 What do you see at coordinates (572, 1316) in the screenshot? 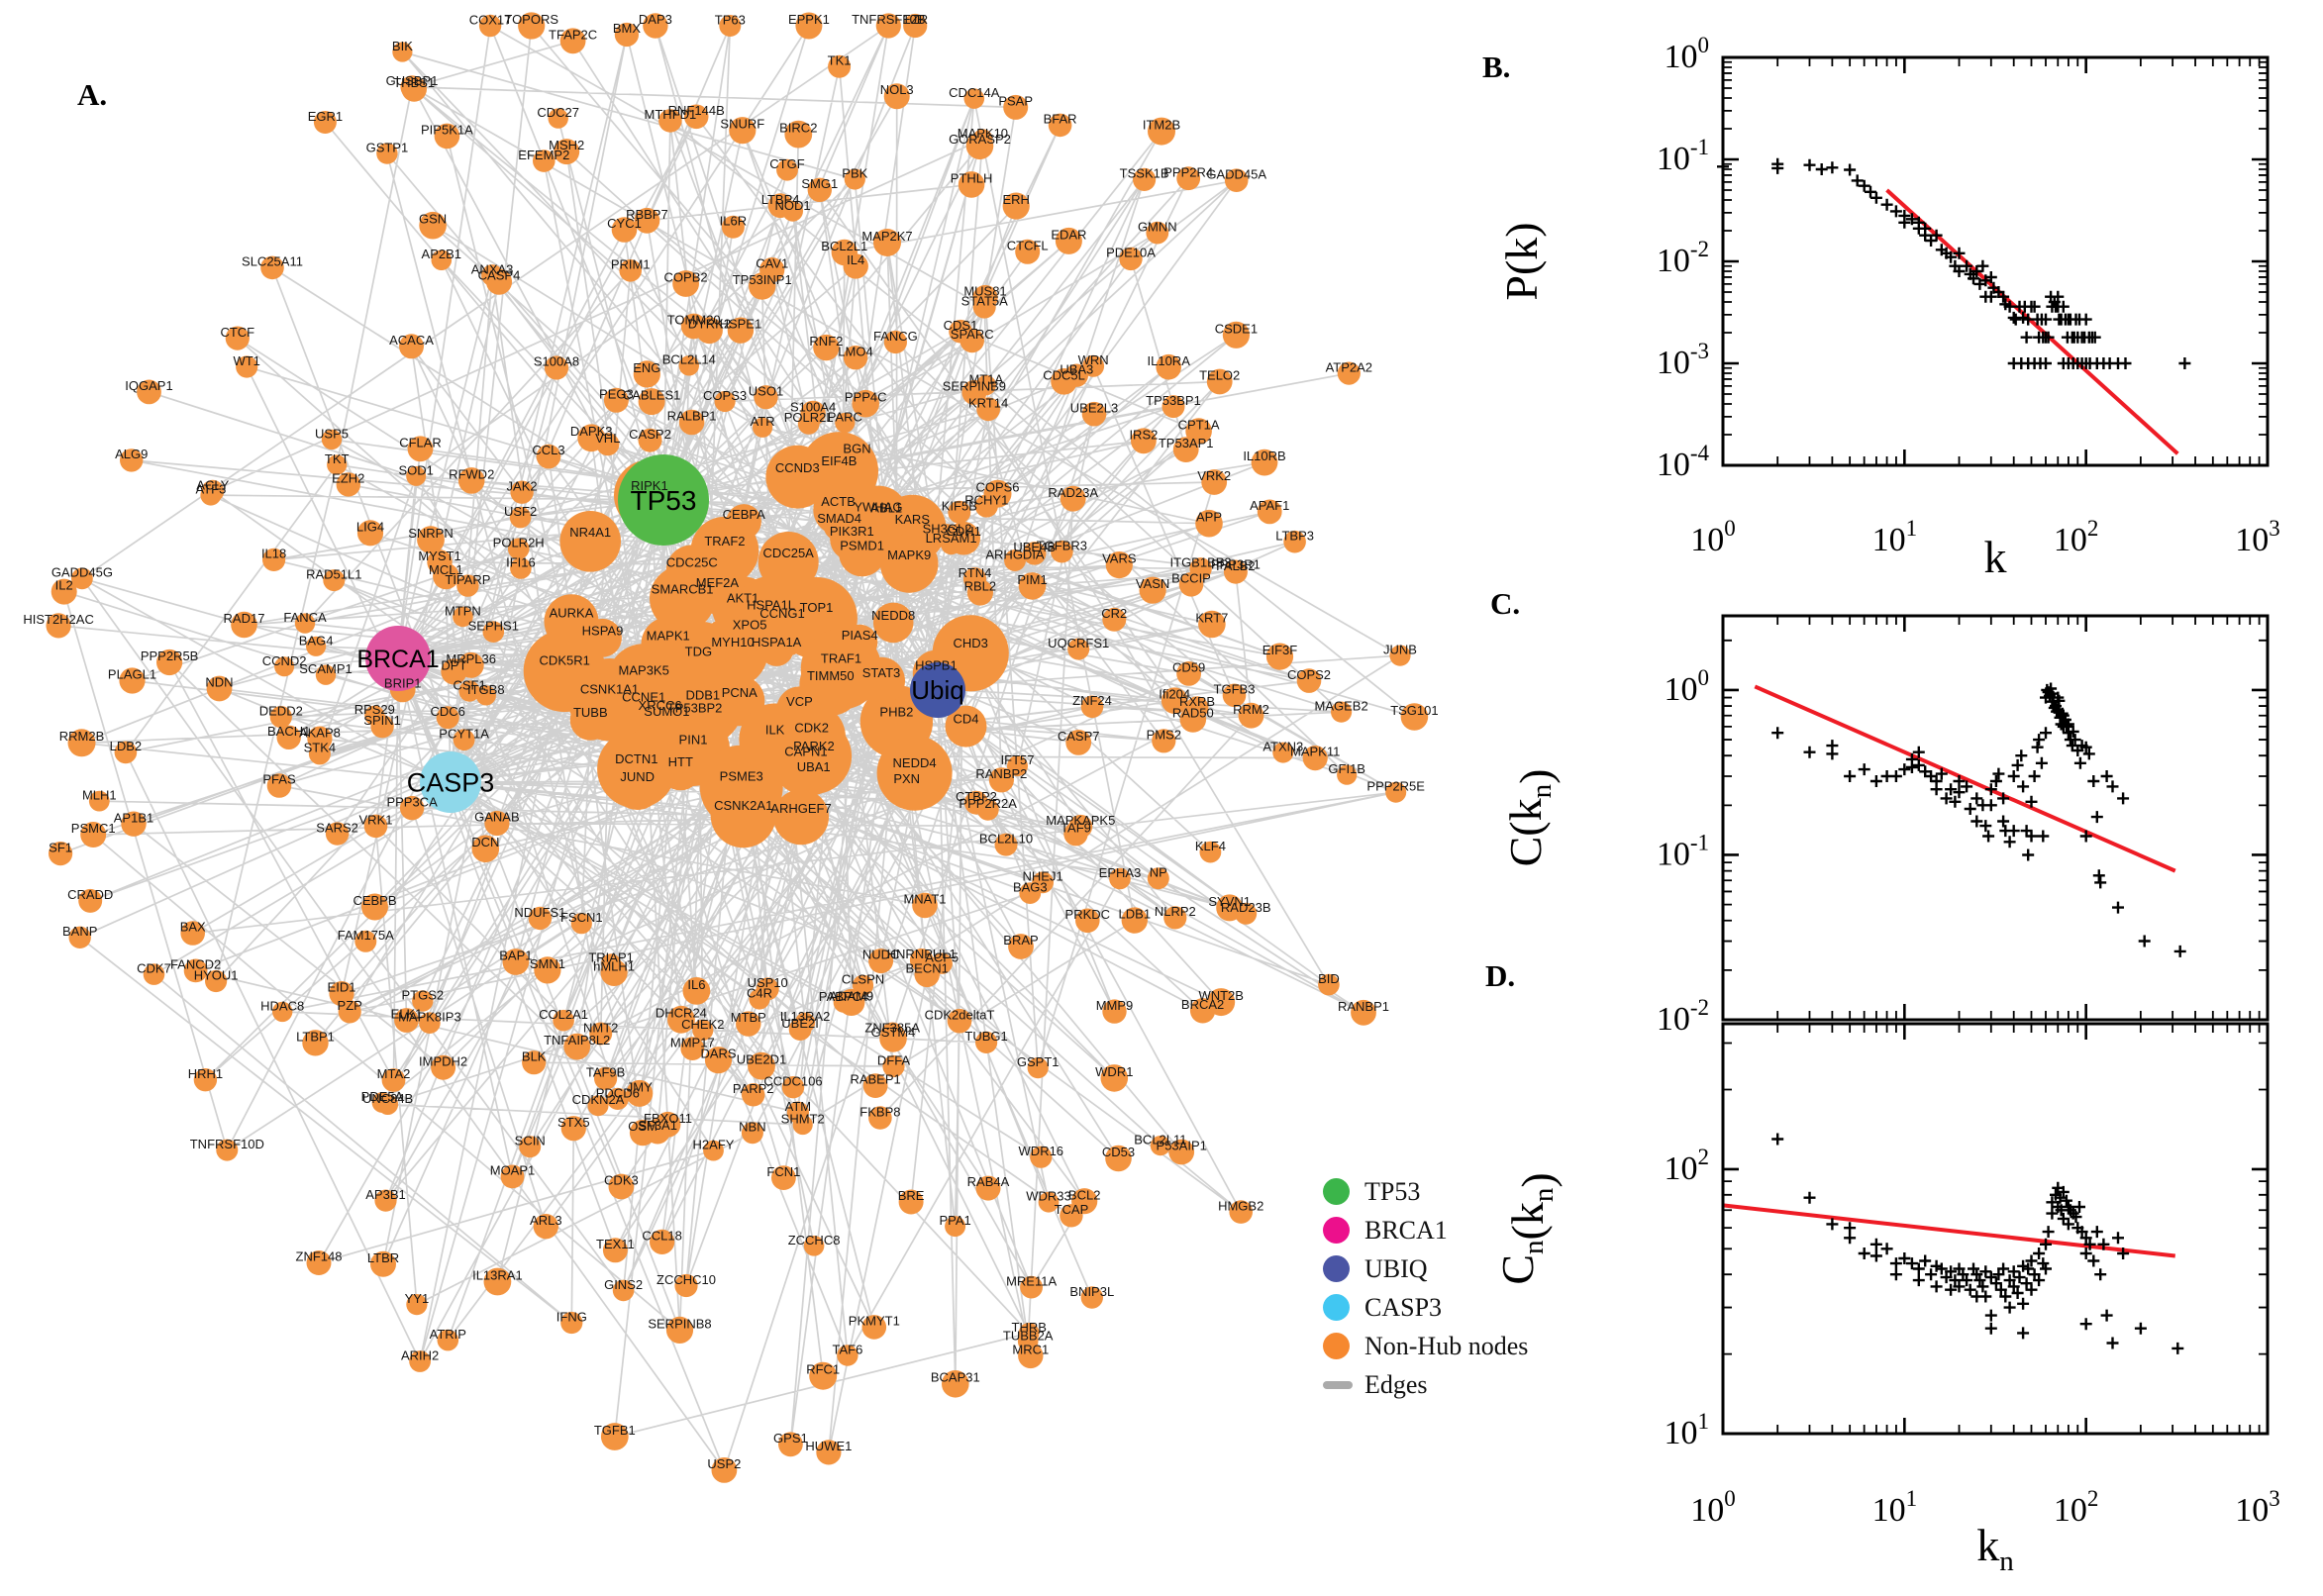
I see `node-label: IFNG` at bounding box center [572, 1316].